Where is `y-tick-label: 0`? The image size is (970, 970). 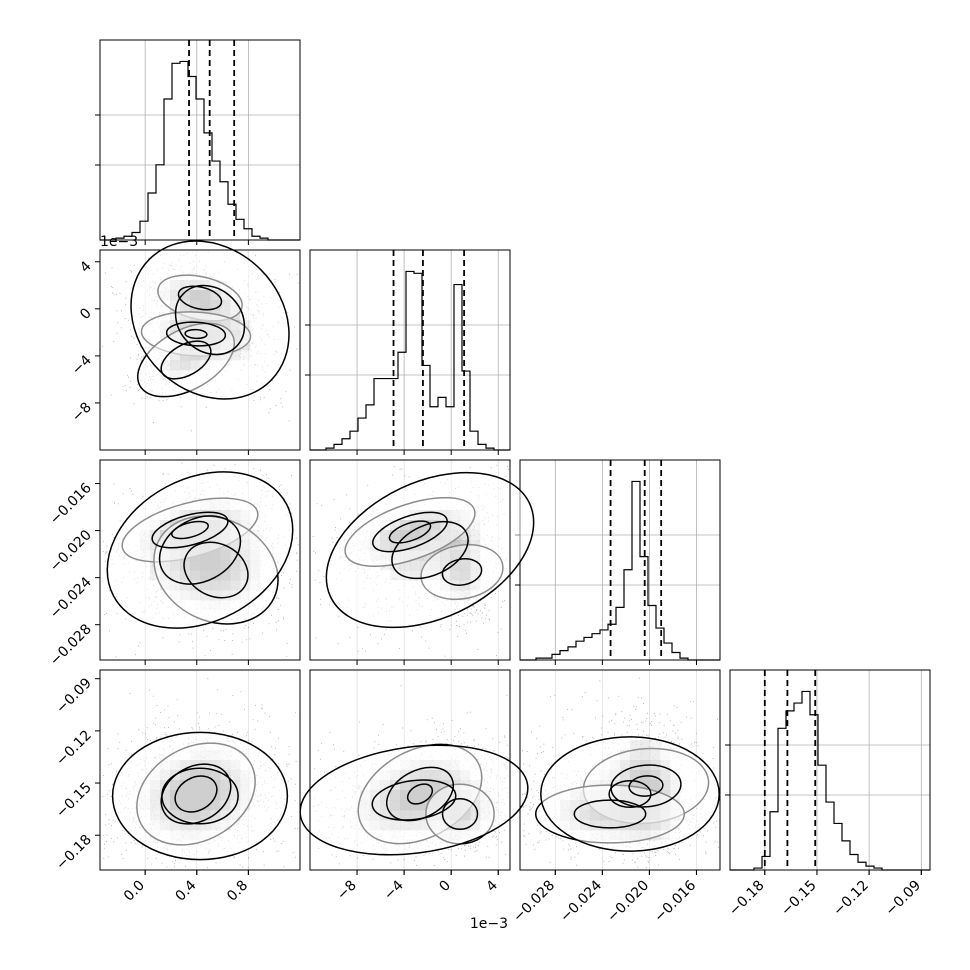
y-tick-label: 0 is located at coordinates (86, 314).